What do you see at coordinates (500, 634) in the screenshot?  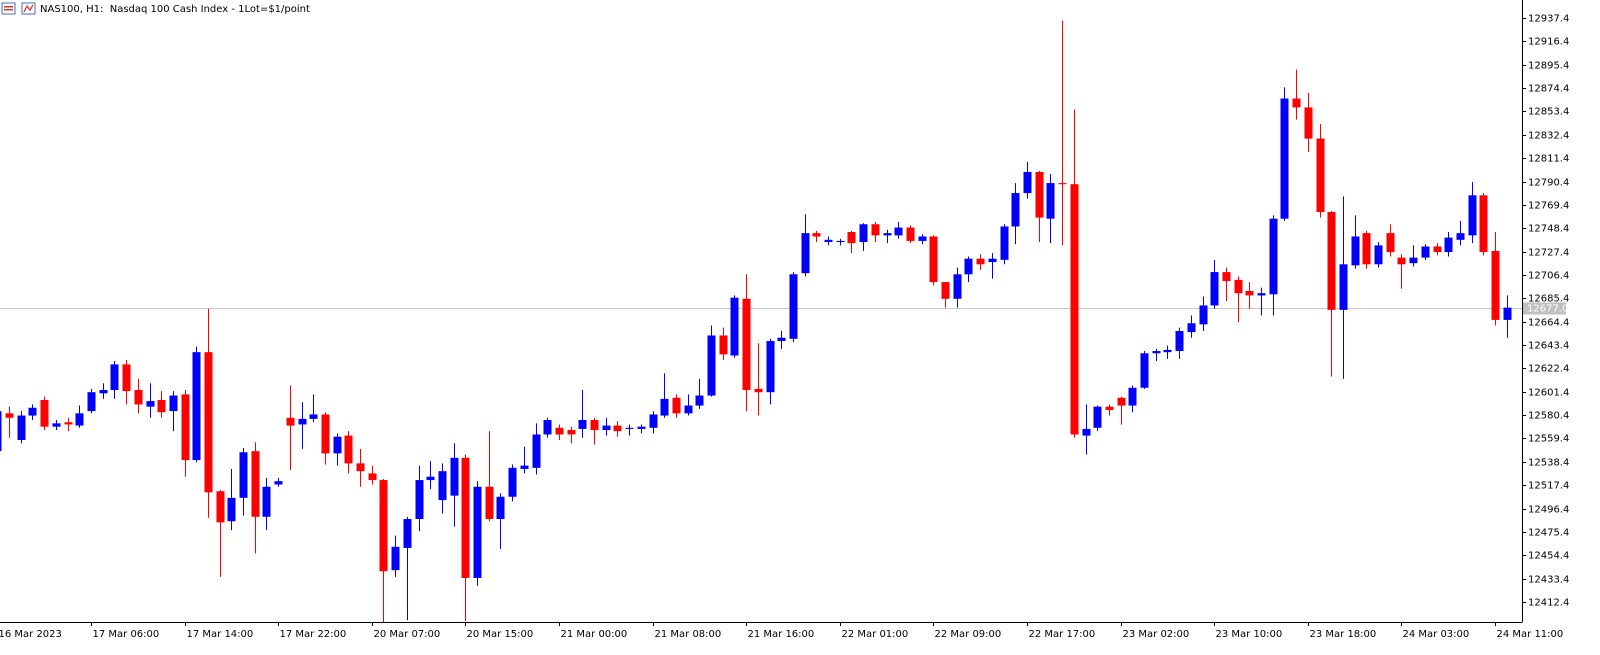 I see `x-tick-label: 20 Mar 15:00` at bounding box center [500, 634].